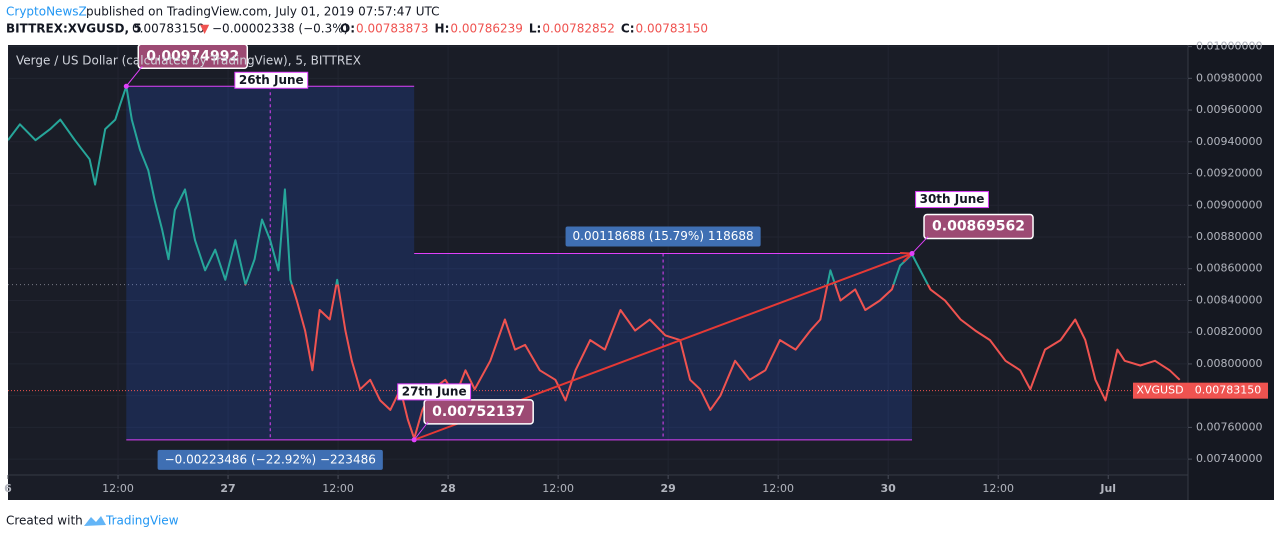 The width and height of the screenshot is (1274, 539). Describe the element at coordinates (1229, 458) in the screenshot. I see `y-tick-label: 0.00740000` at that location.